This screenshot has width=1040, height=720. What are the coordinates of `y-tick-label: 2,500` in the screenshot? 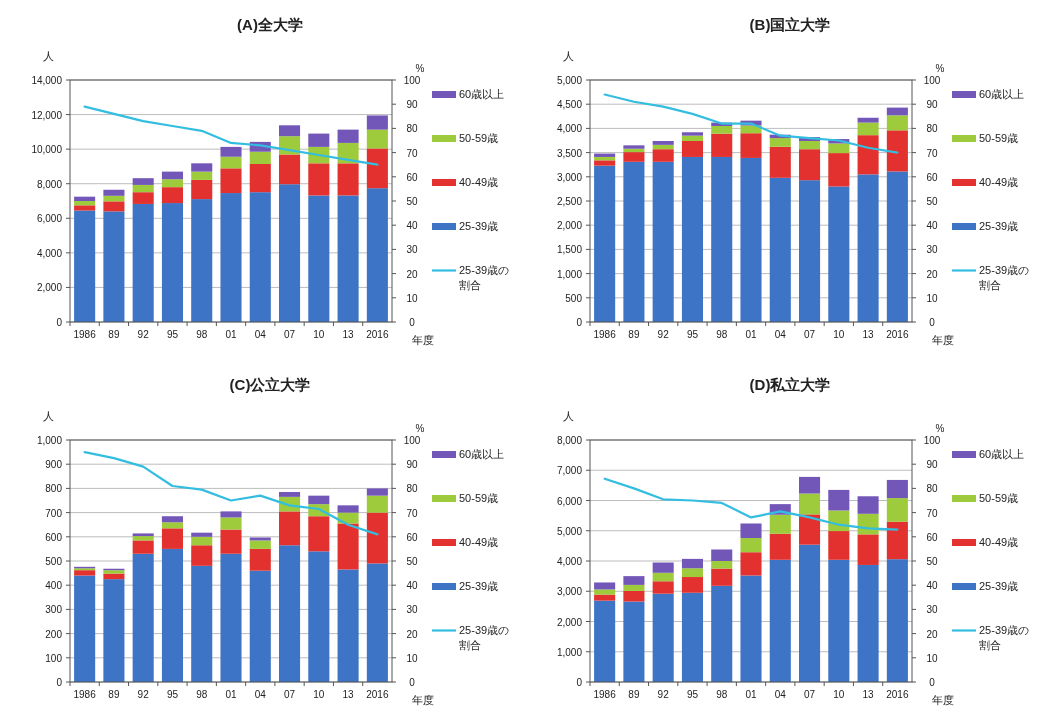 It's located at (569, 201).